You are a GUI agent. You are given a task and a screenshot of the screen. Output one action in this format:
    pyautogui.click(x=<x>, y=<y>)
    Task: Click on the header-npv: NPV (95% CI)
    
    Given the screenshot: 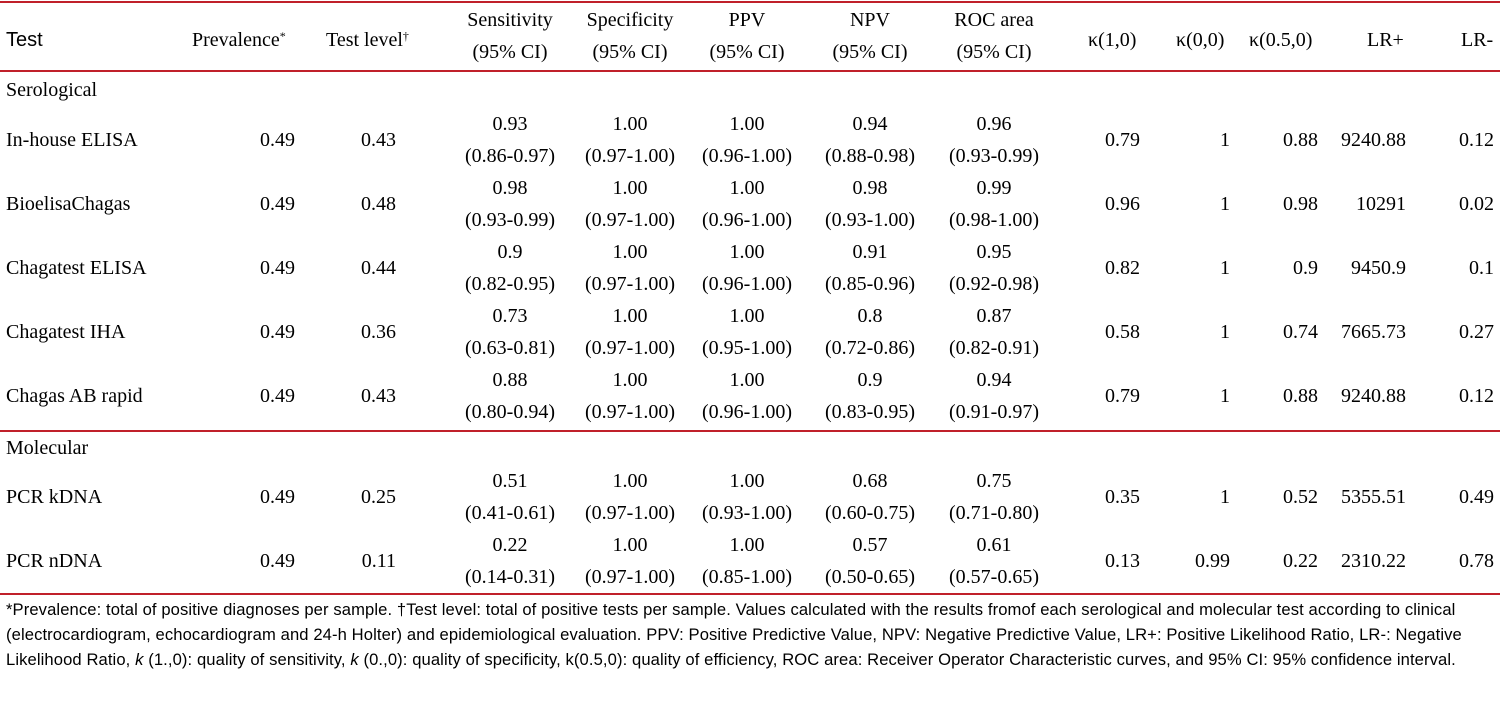 What is the action you would take?
    pyautogui.click(x=870, y=36)
    